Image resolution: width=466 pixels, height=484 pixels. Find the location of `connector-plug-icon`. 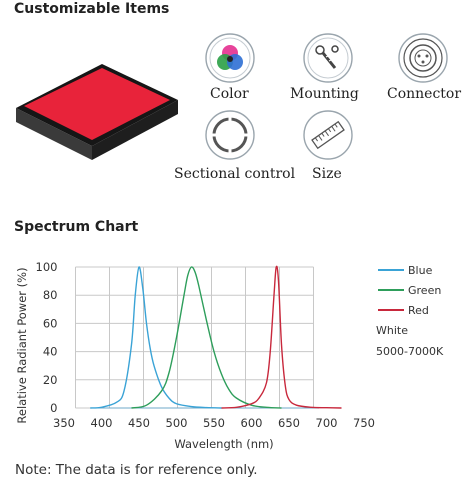

connector-plug-icon is located at coordinates (423, 58).